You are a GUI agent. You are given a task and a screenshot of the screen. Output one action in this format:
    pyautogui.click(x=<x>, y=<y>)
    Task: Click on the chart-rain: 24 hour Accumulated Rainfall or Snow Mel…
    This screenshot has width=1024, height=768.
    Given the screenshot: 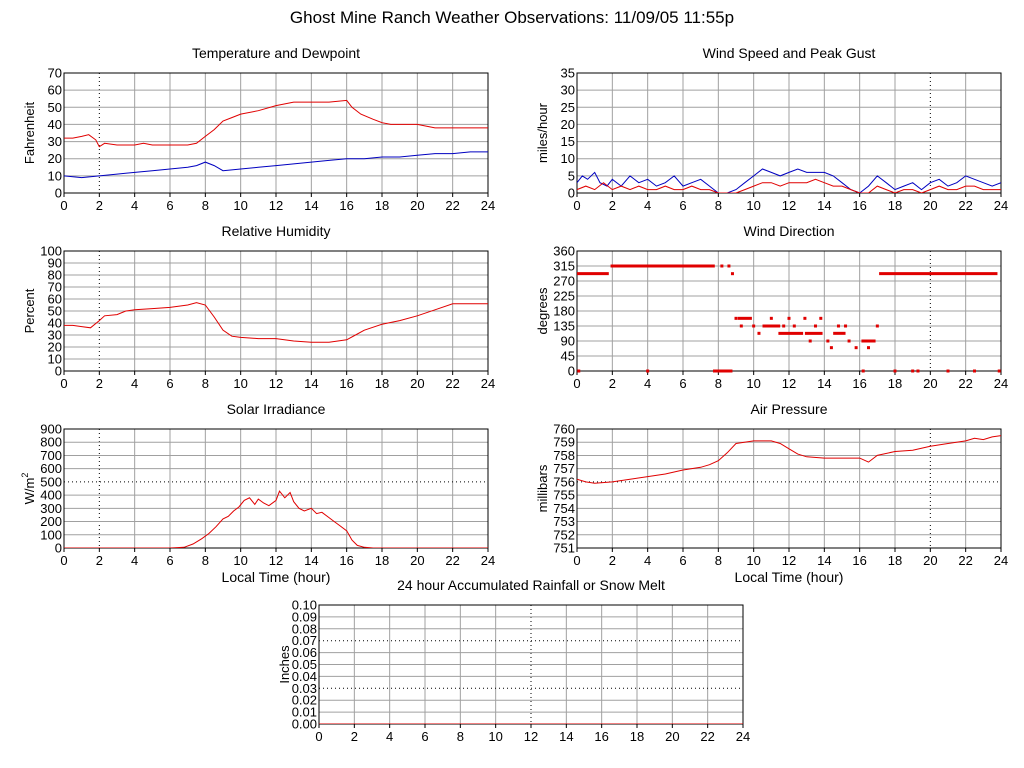 What is the action you would take?
    pyautogui.click(x=513, y=660)
    